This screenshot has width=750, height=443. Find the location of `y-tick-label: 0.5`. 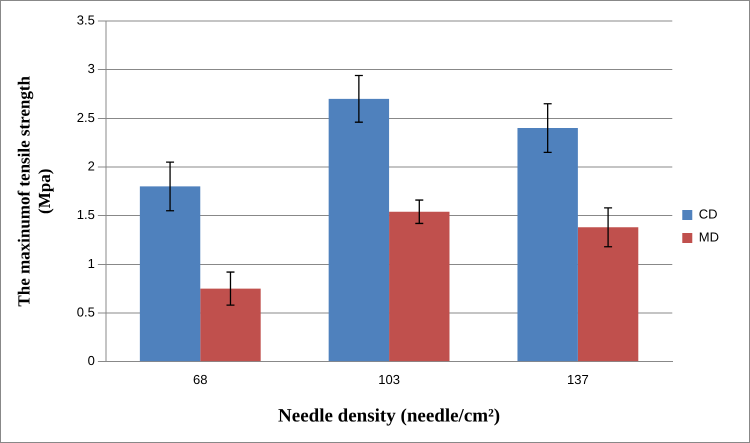

y-tick-label: 0.5 is located at coordinates (85, 312).